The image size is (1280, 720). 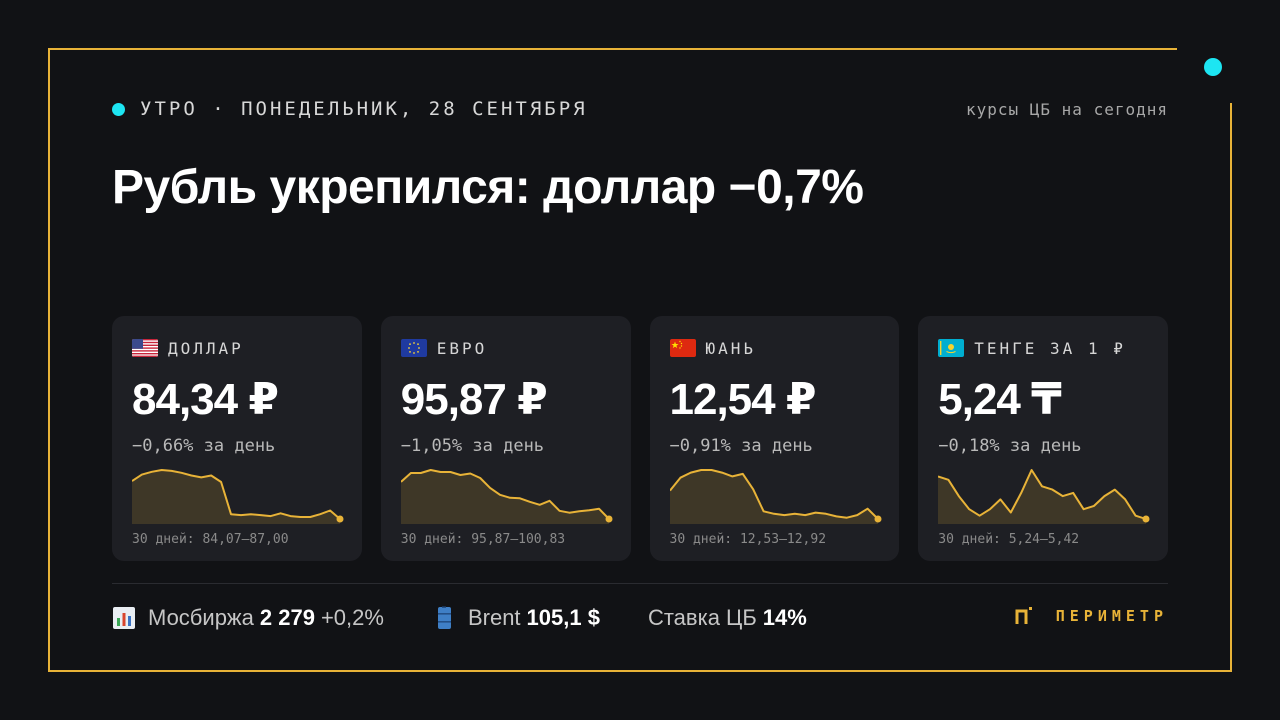 What do you see at coordinates (364, 109) in the screenshot?
I see `date-line: УТРО · ПОНЕДЕЛЬНИК, 28 СЕНТЯБРЯ` at bounding box center [364, 109].